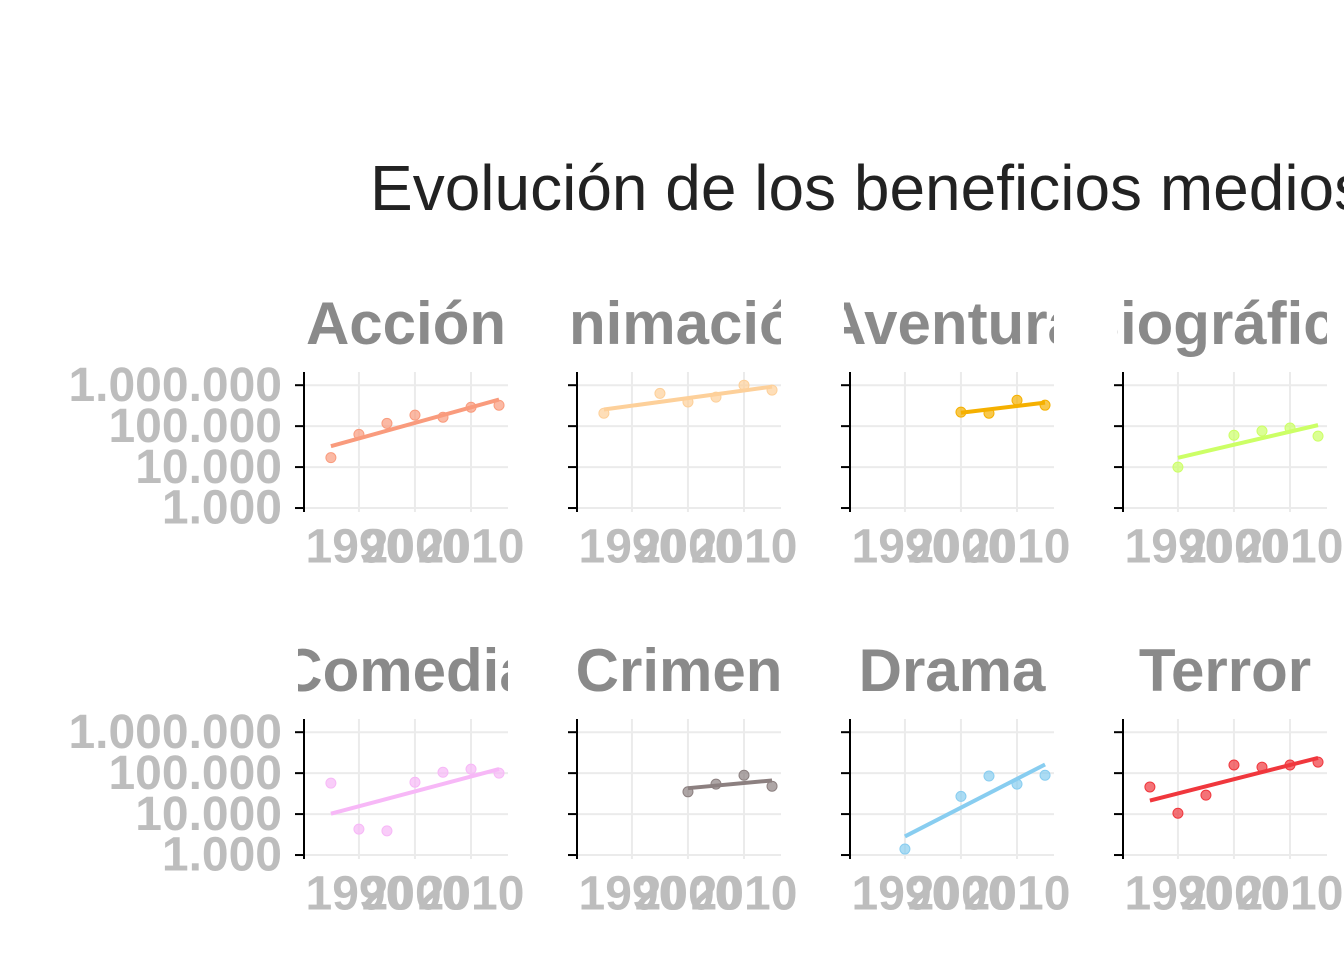 The image size is (1344, 960). Describe the element at coordinates (679, 670) in the screenshot. I see `facet-title: Crimen` at that location.